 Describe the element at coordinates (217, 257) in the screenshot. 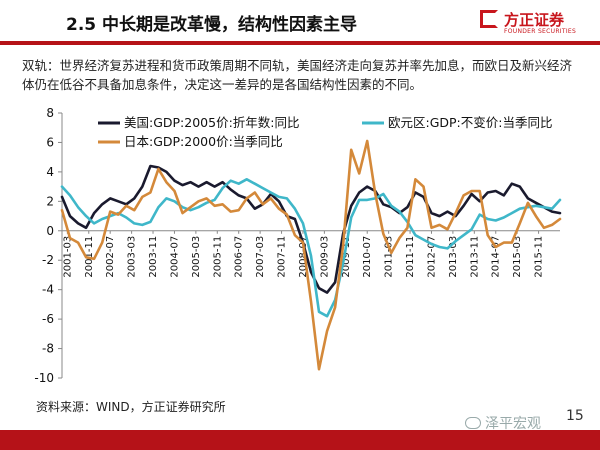

I see `x-tick-label: 2005-11` at that location.